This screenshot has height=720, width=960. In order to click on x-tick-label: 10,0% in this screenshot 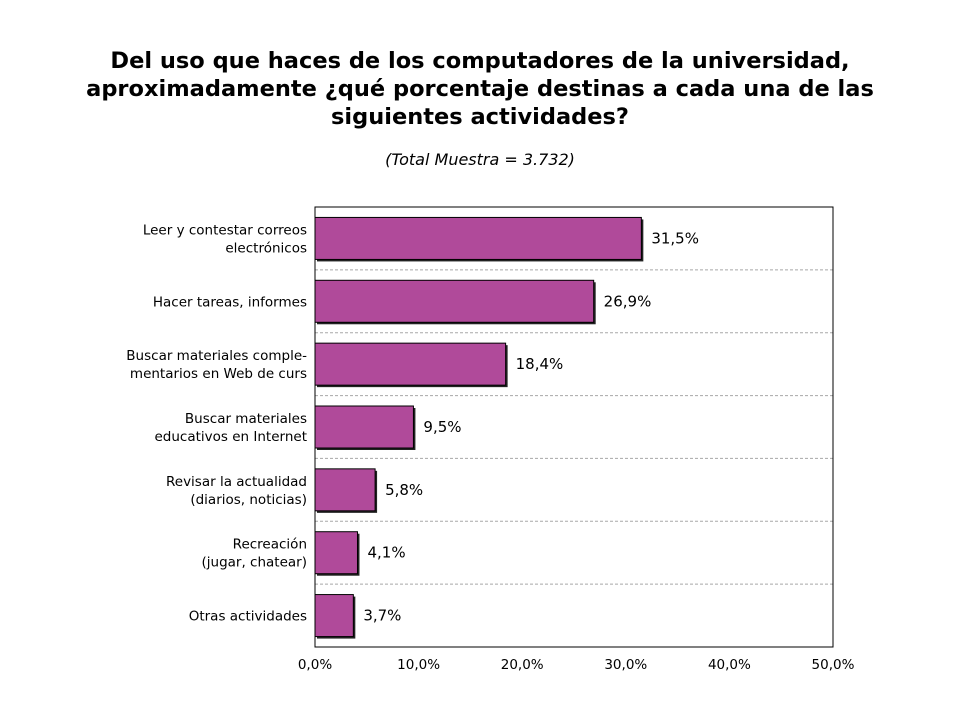, I will do `click(418, 665)`.